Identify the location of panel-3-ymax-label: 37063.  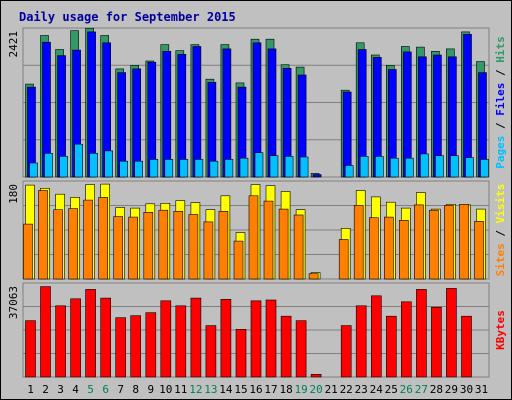
(13, 302).